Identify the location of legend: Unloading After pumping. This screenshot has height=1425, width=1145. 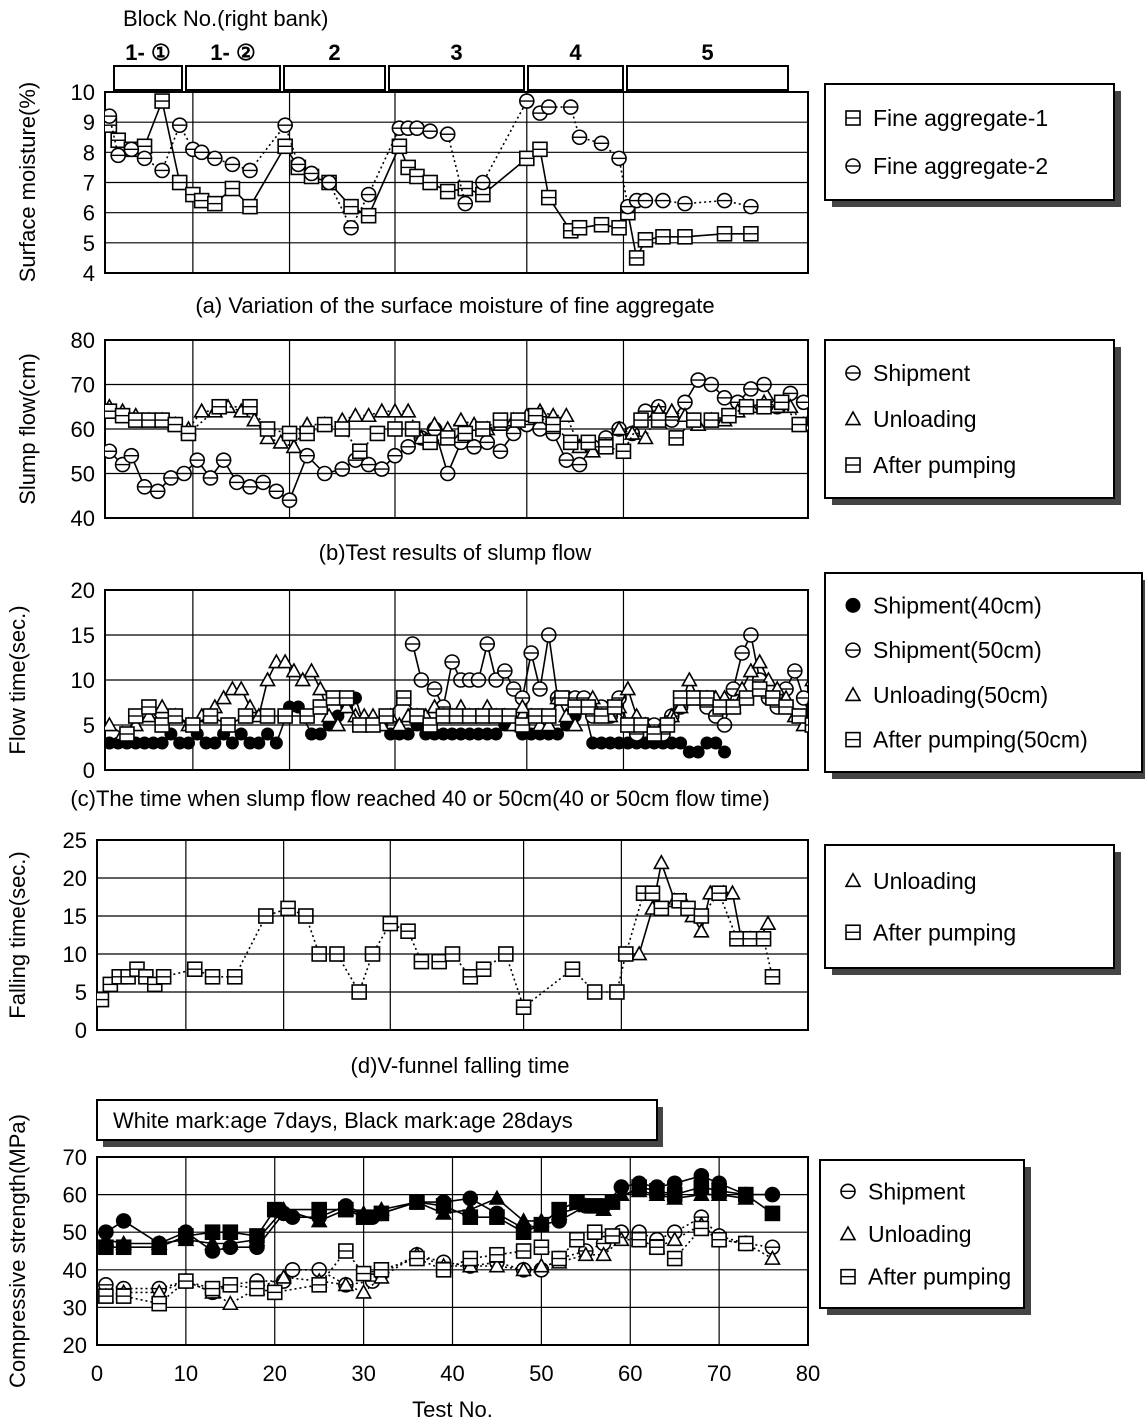
(972, 909).